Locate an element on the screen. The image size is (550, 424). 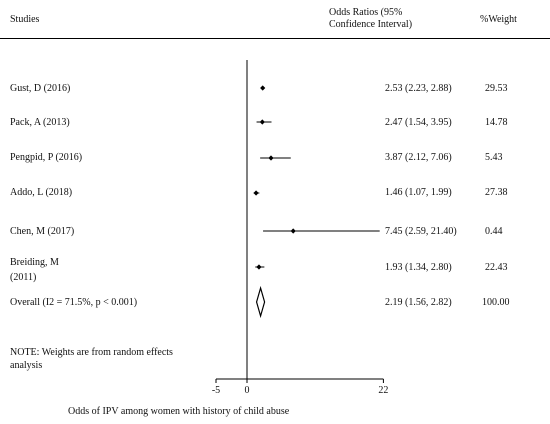
study-weight: 5.43 is located at coordinates (494, 157).